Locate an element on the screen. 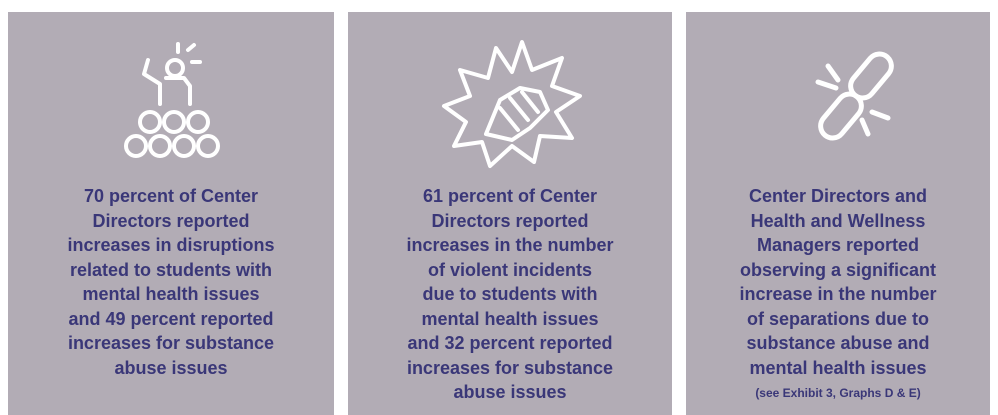 The image size is (998, 415). icon-burst is located at coordinates (512, 104).